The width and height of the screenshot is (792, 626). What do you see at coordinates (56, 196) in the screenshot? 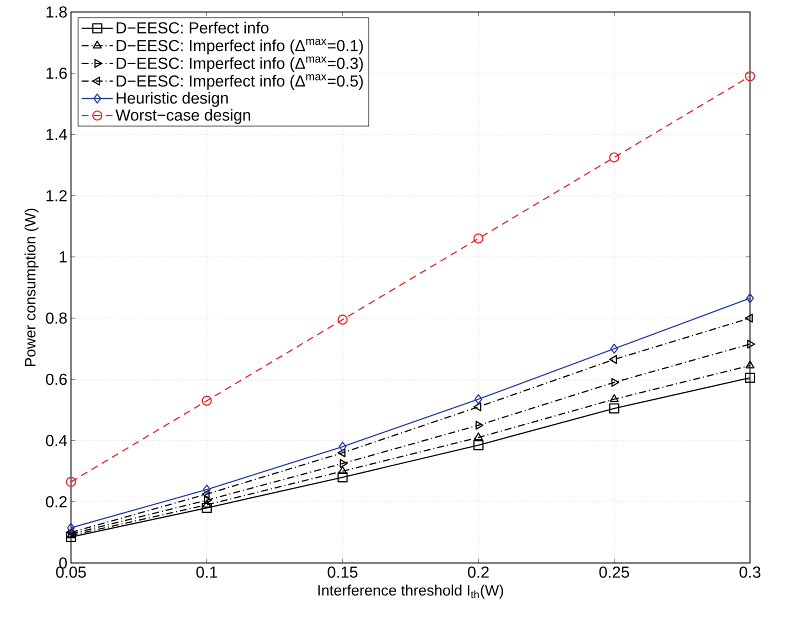
I see `y-tick-label: 1.2` at bounding box center [56, 196].